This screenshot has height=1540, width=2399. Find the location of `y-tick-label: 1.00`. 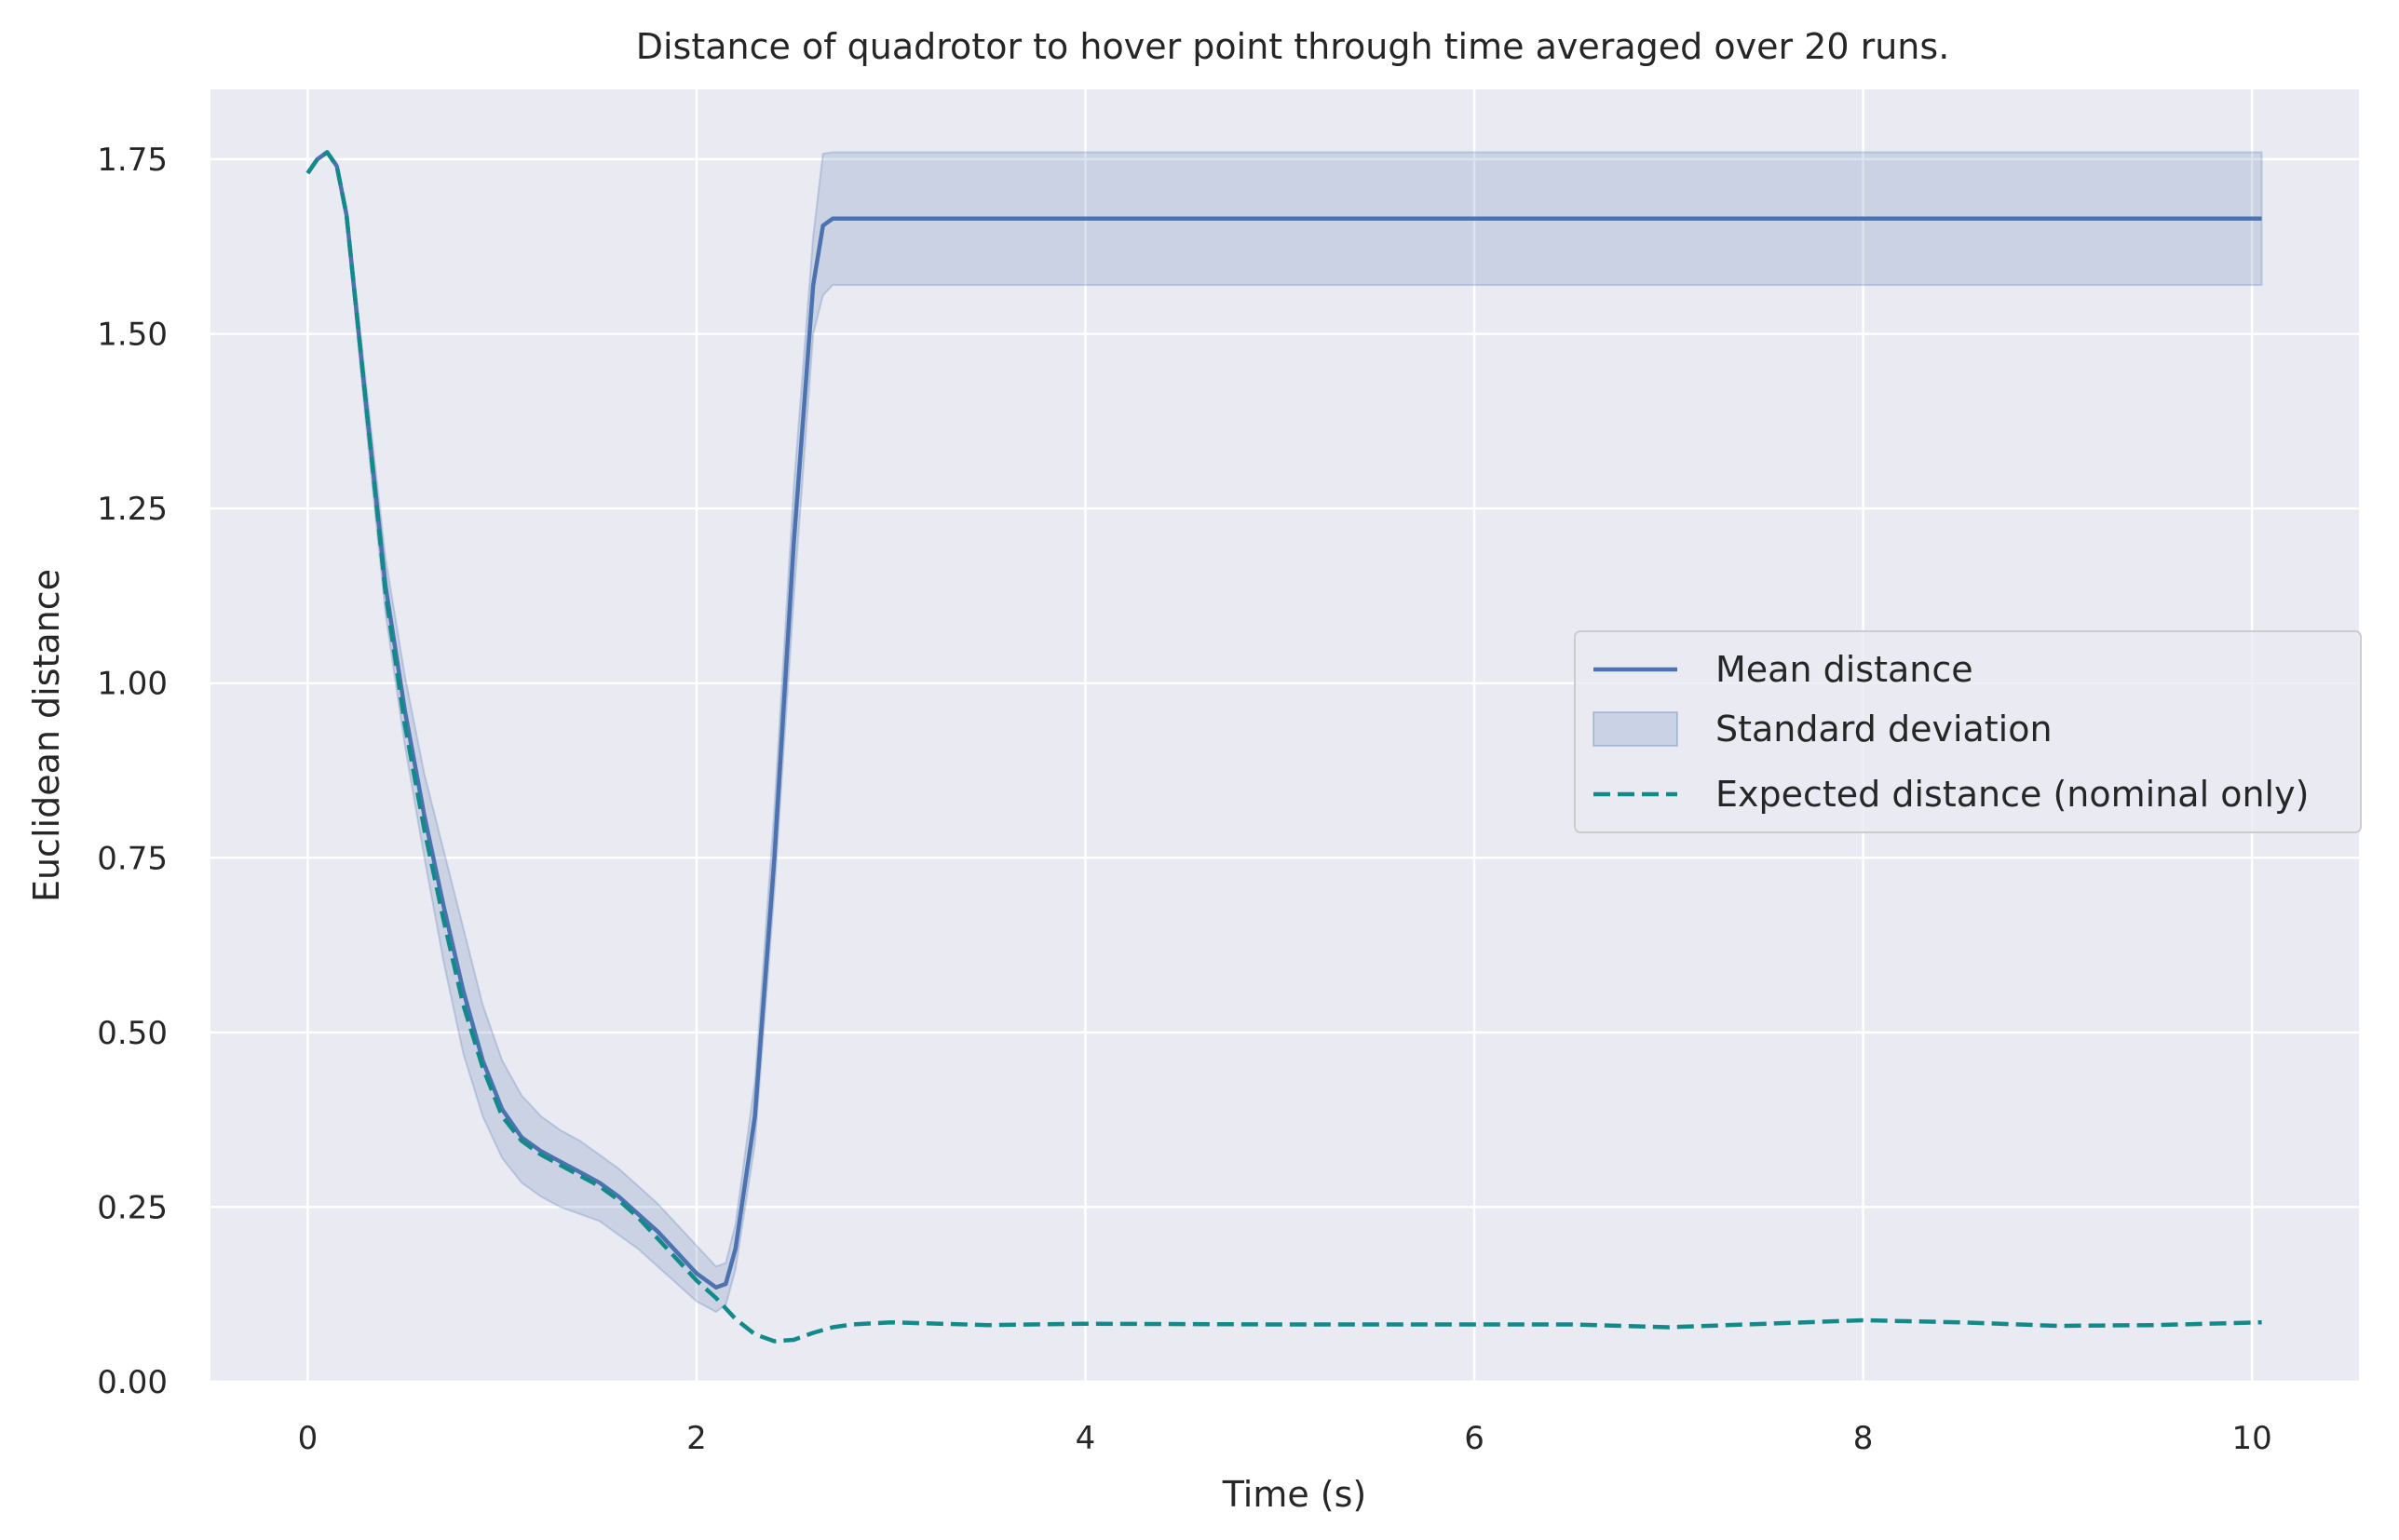

y-tick-label: 1.00 is located at coordinates (132, 685).